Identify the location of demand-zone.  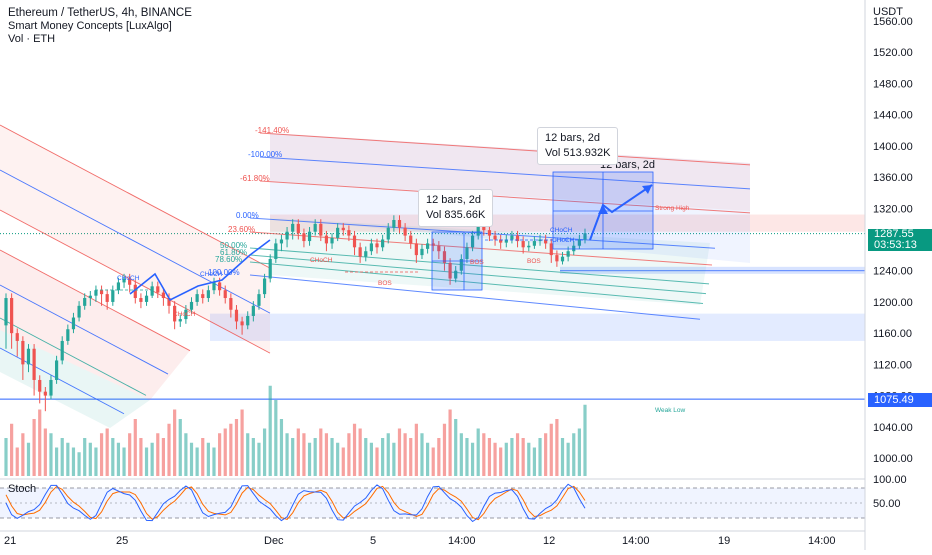
(537, 327).